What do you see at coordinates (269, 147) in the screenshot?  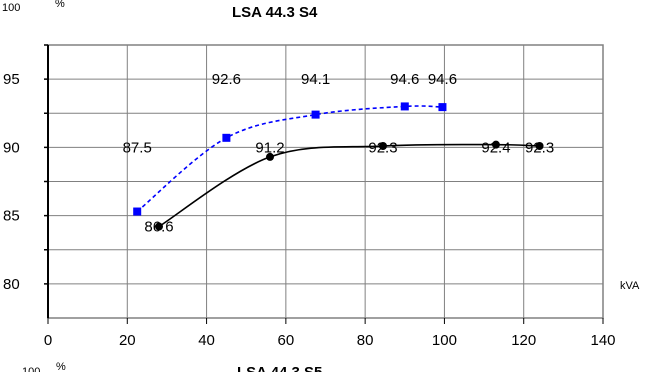 I see `data-label-5: 91.2` at bounding box center [269, 147].